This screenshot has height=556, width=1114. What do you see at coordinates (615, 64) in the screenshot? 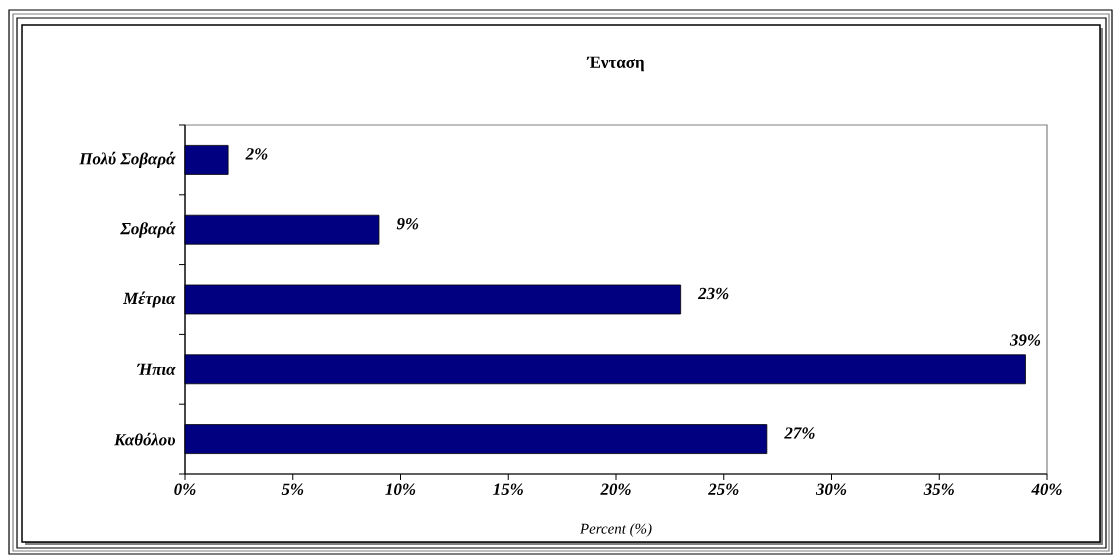
I see `chart-title: Ένταση` at bounding box center [615, 64].